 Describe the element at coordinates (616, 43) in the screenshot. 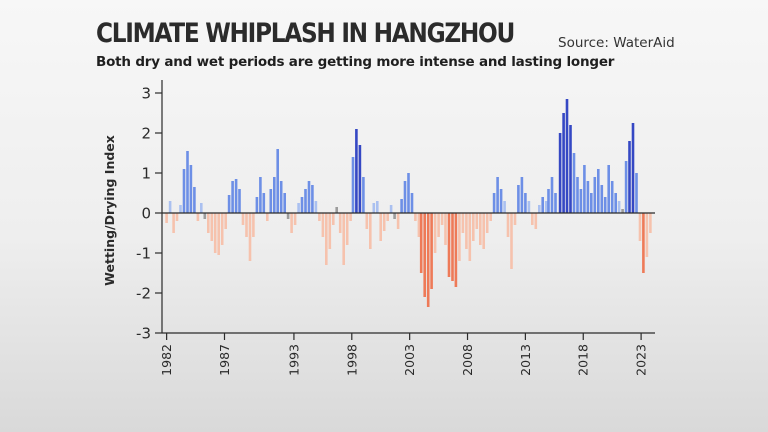

I see `source-label: Source: WaterAid` at that location.